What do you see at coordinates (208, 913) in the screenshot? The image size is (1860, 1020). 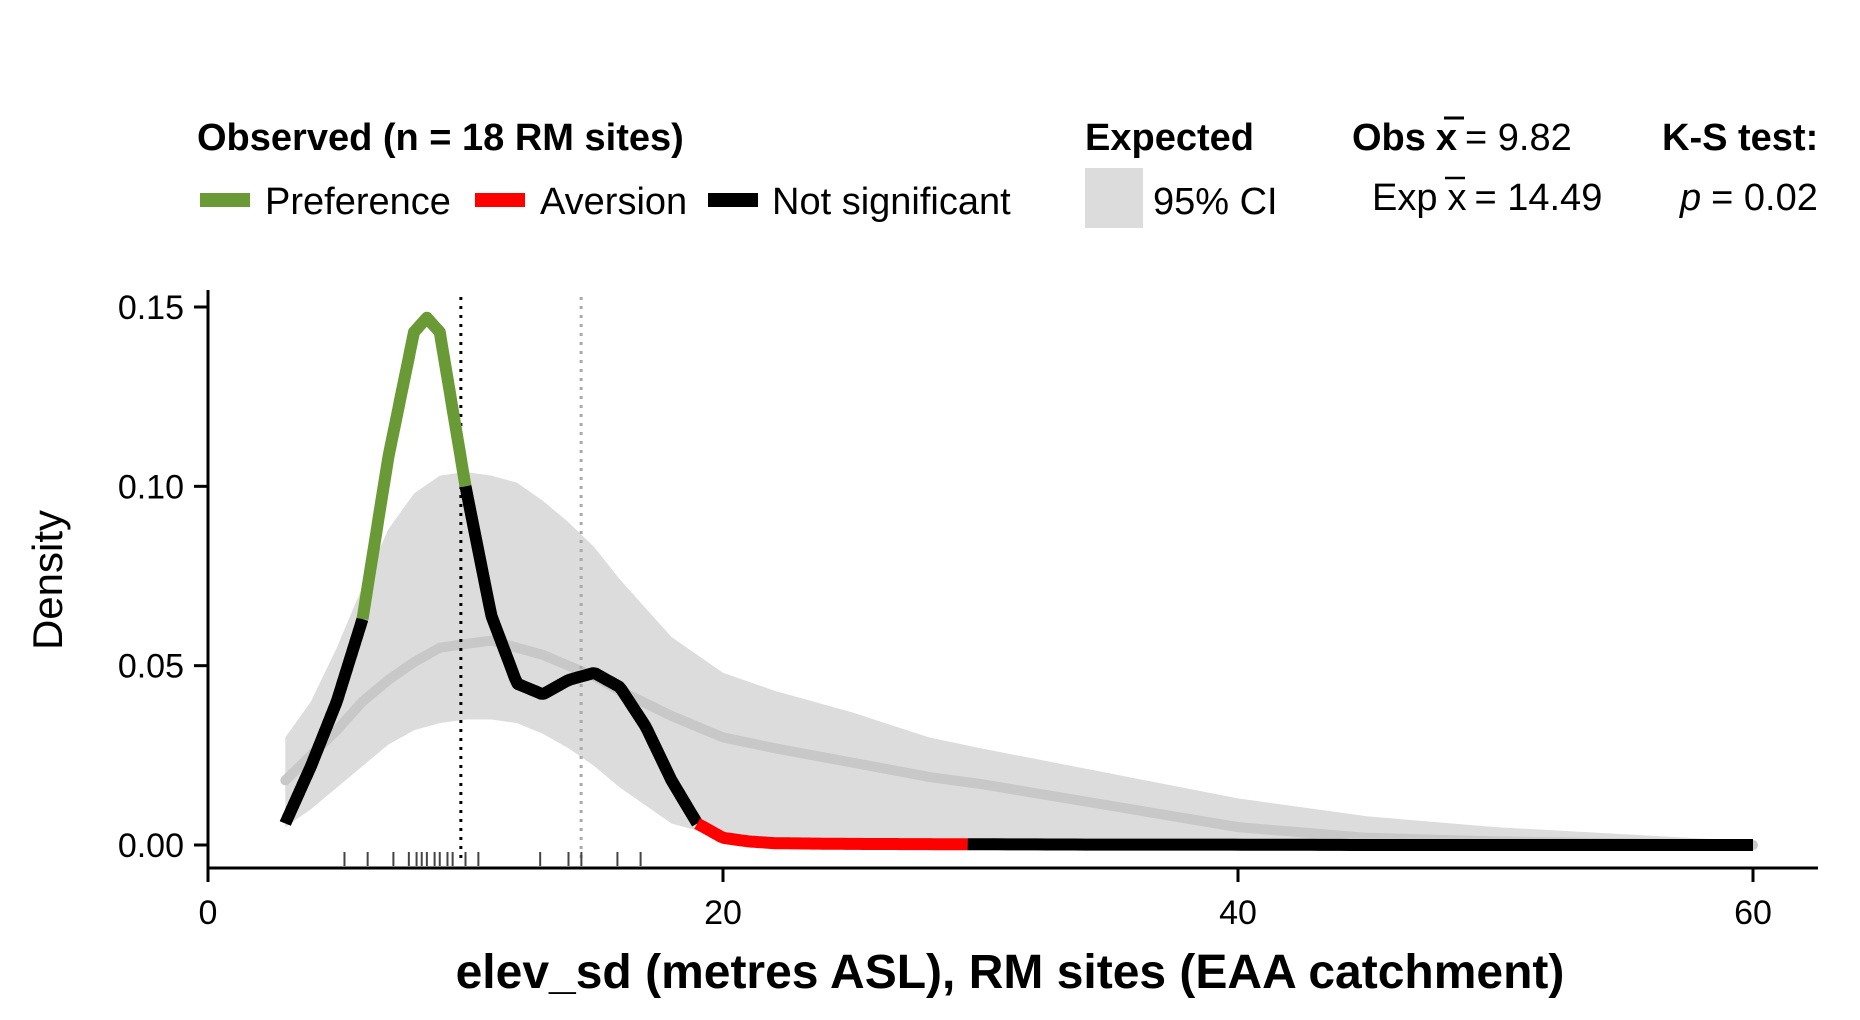 I see `x-tick-label-0: 0` at bounding box center [208, 913].